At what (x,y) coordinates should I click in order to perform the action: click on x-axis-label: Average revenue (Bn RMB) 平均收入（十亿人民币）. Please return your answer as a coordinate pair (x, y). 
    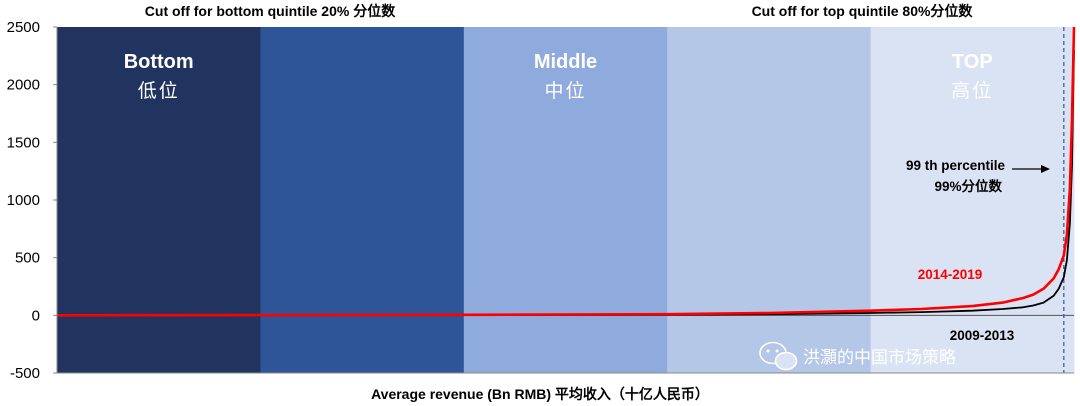
    Looking at the image, I should click on (540, 394).